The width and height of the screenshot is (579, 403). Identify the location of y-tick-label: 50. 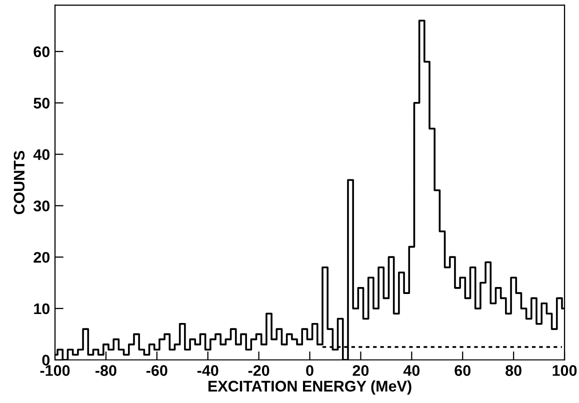
(42, 103).